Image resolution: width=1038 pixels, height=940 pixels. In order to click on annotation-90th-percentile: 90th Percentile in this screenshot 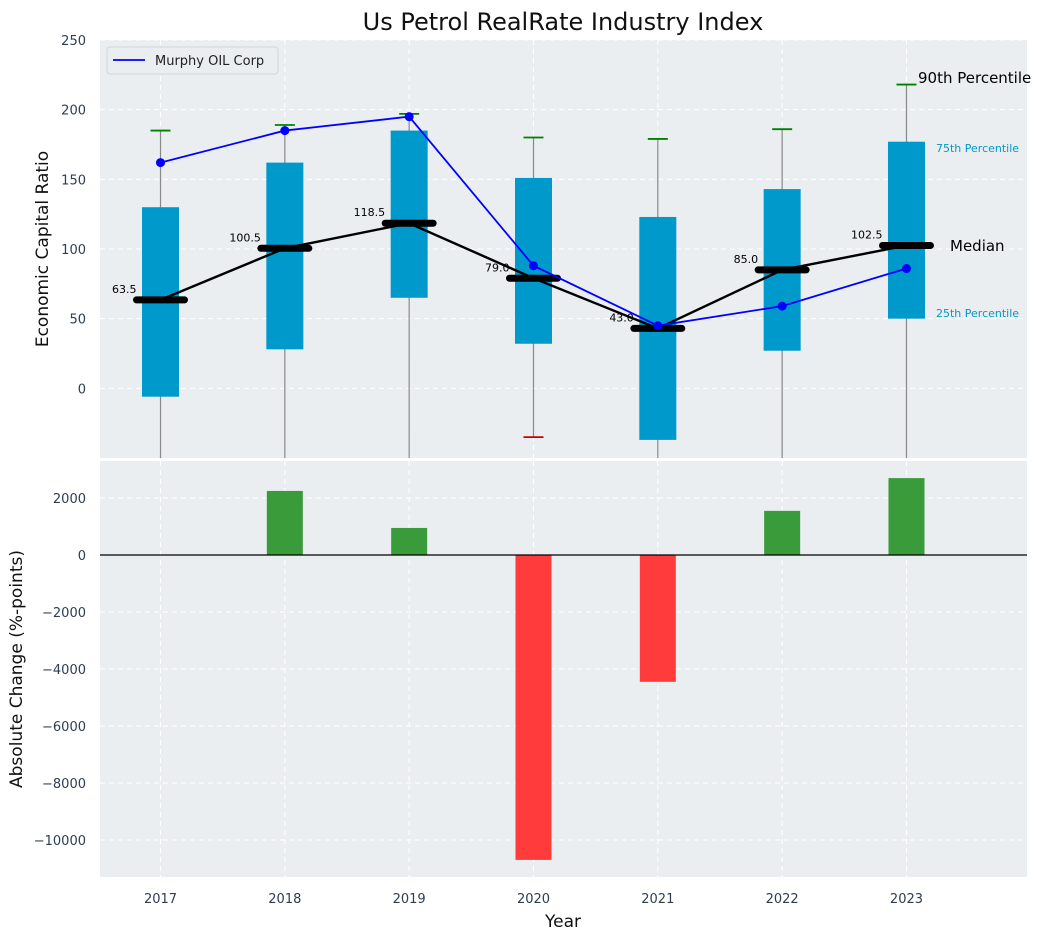, I will do `click(974, 78)`.